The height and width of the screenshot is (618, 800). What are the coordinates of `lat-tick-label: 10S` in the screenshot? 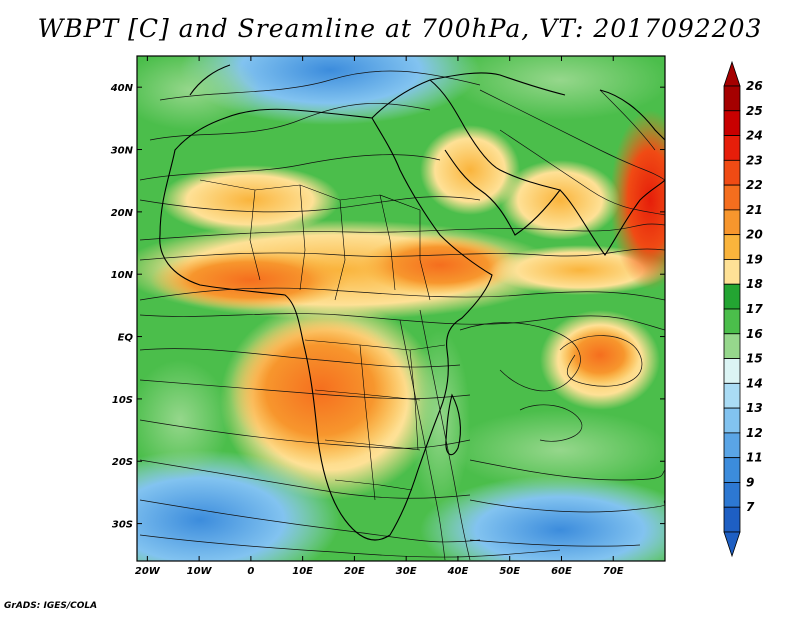 It's located at (122, 400).